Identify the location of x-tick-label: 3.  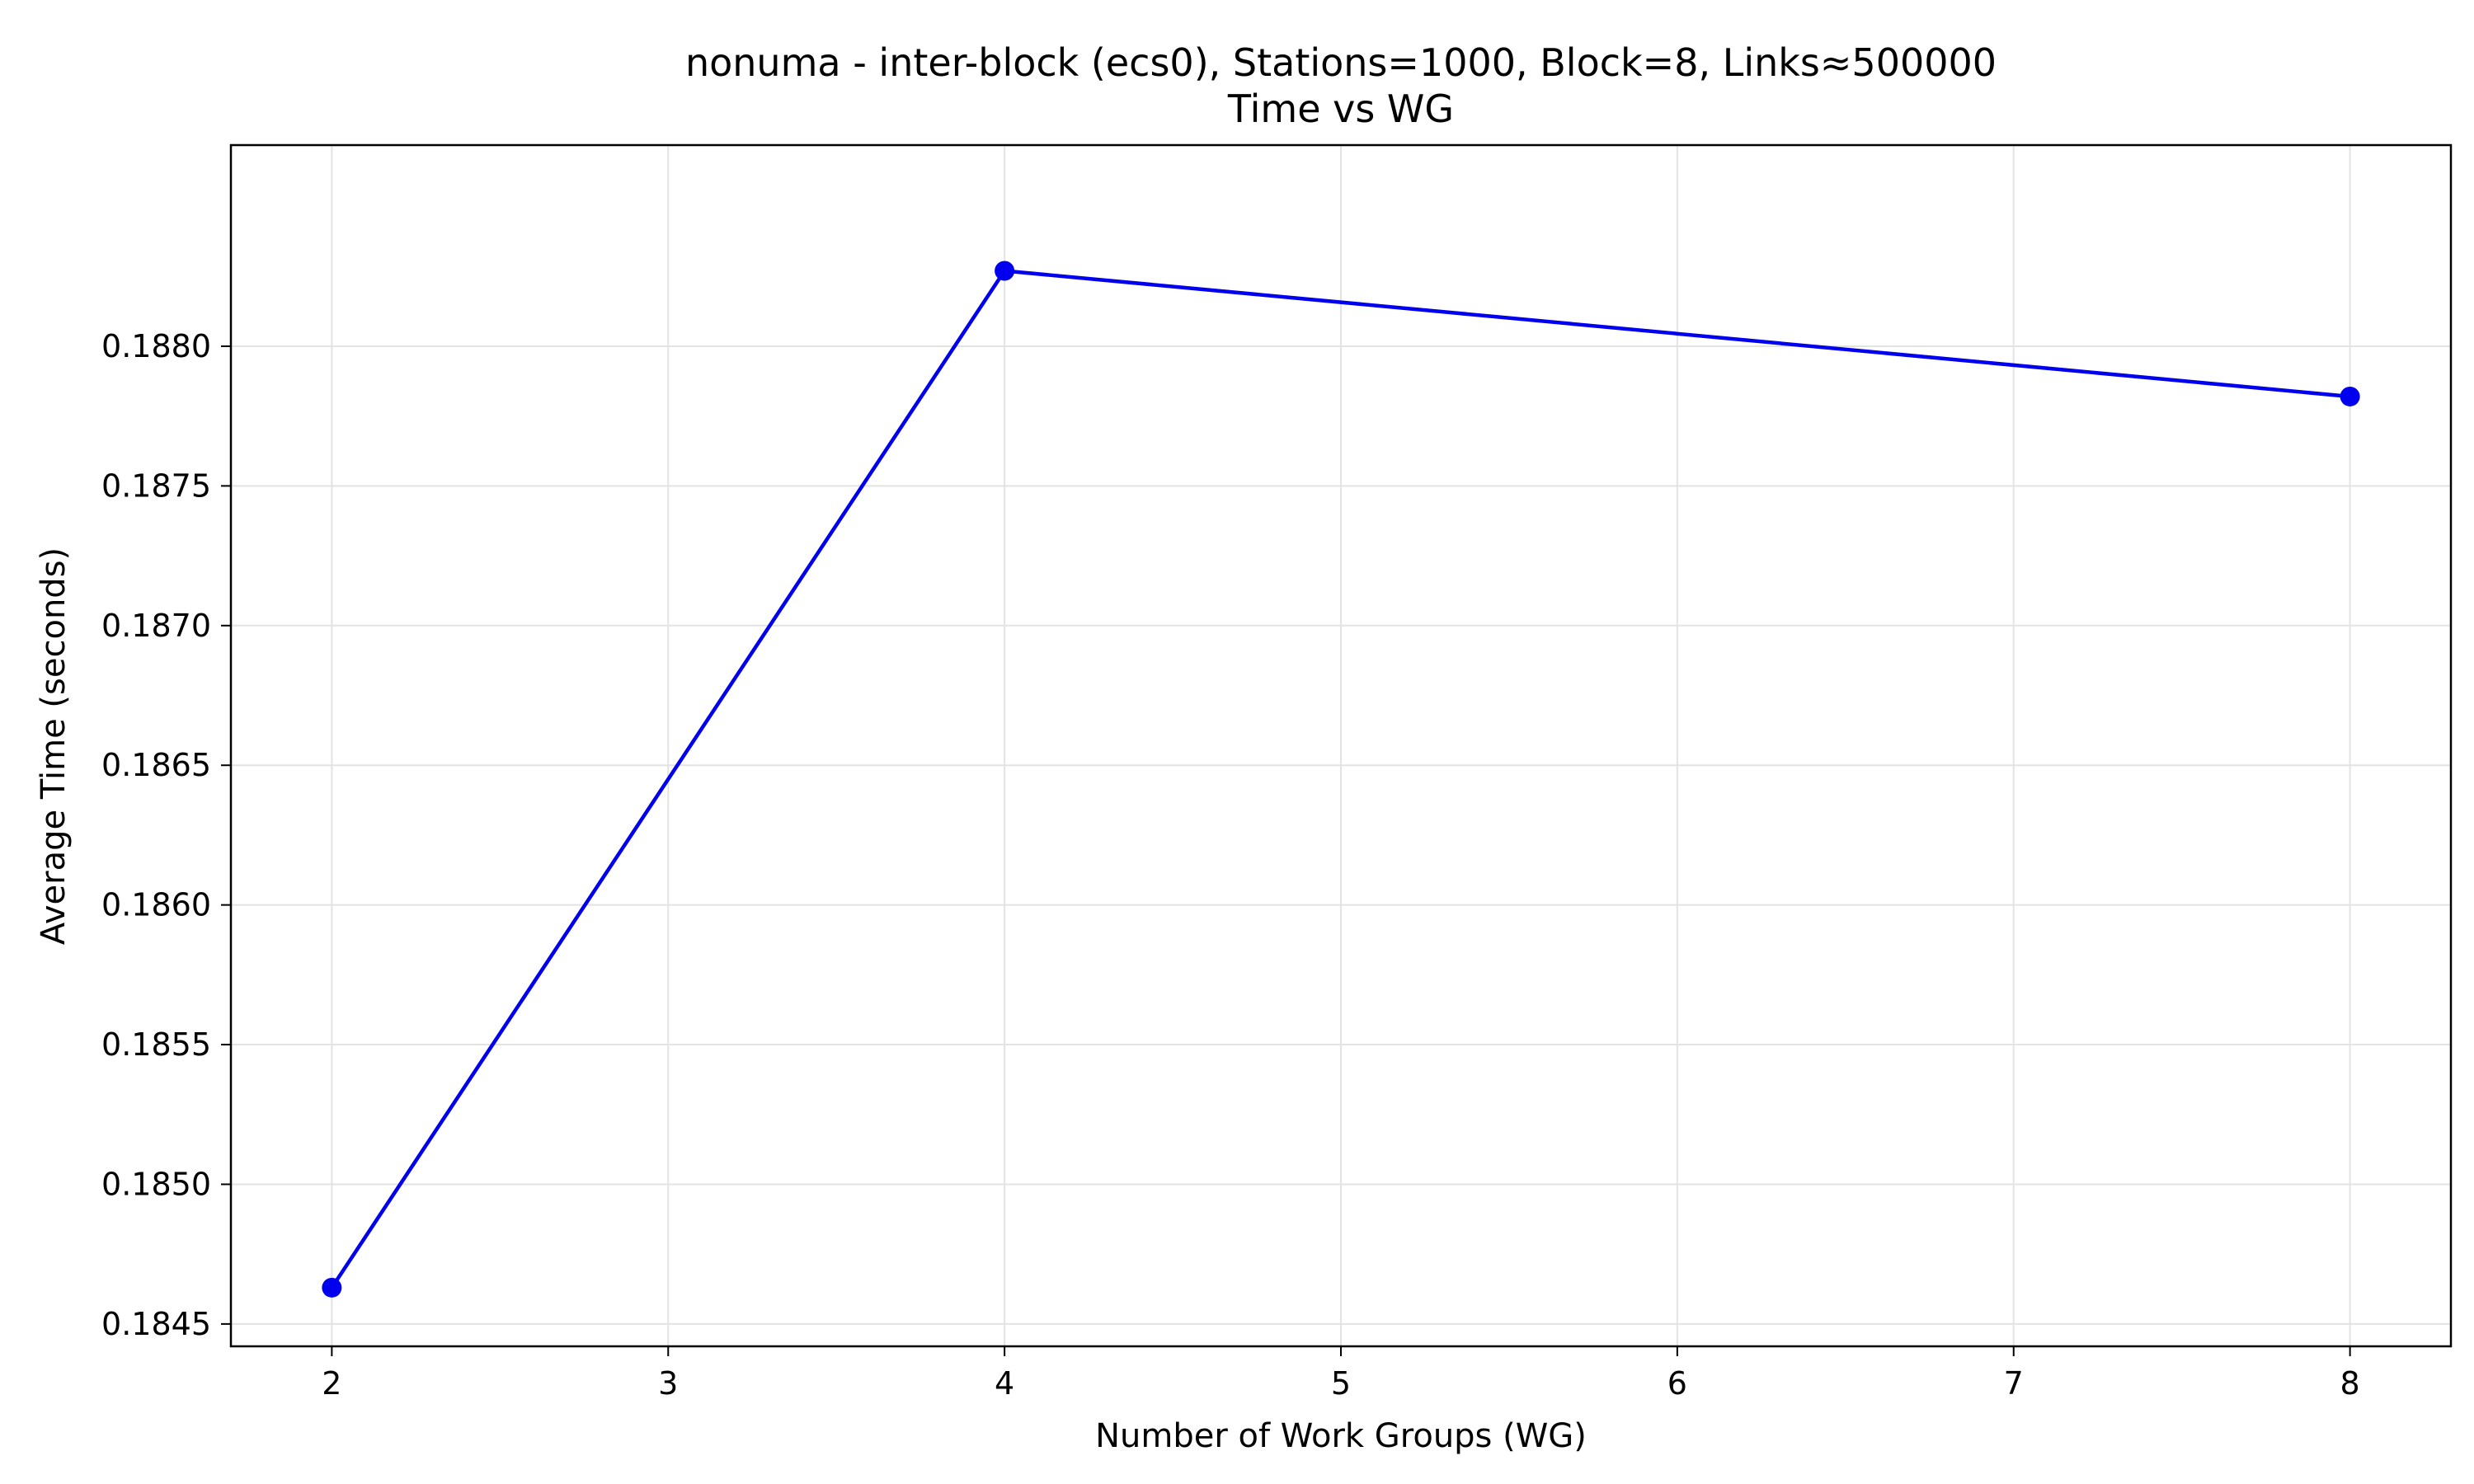
(668, 1383).